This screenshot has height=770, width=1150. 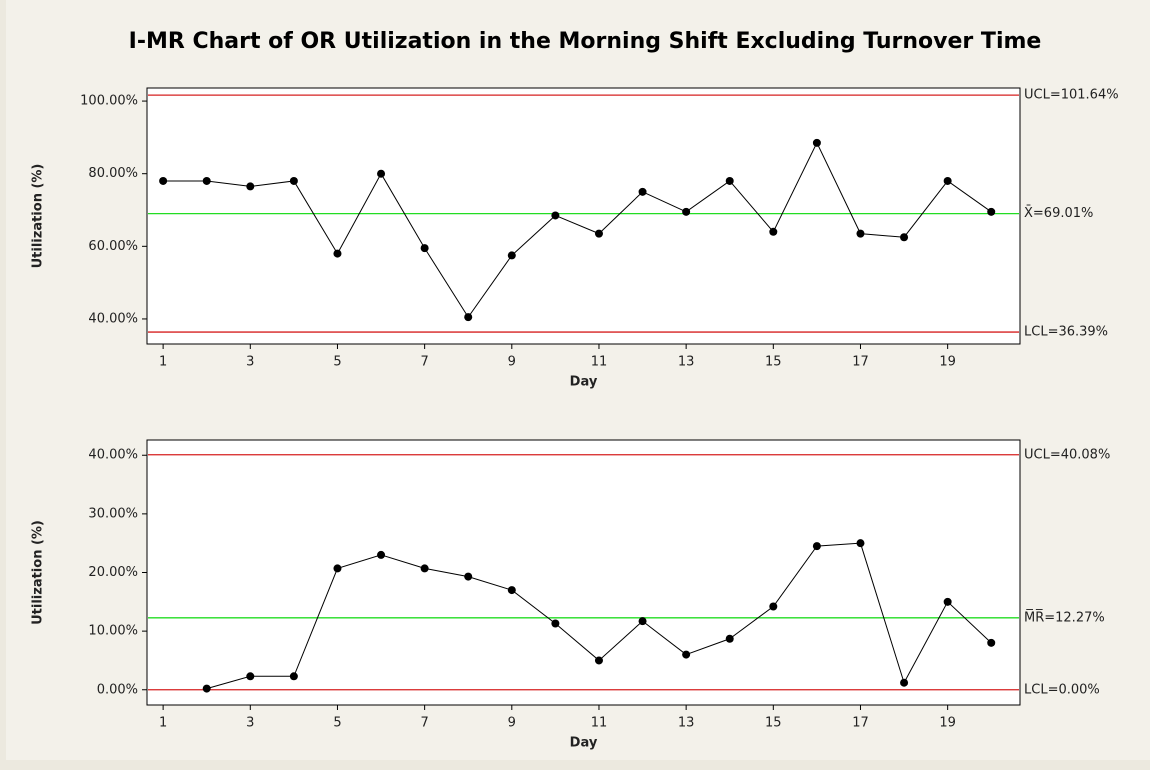 I want to click on control-limit-label: LCL=36.39%, so click(x=1066, y=332).